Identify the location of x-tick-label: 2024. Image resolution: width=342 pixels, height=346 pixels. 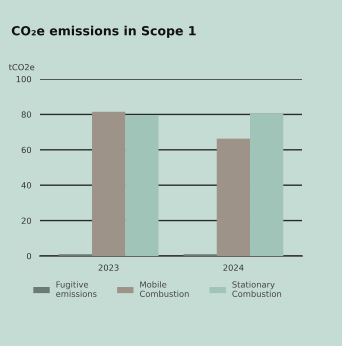
(233, 267).